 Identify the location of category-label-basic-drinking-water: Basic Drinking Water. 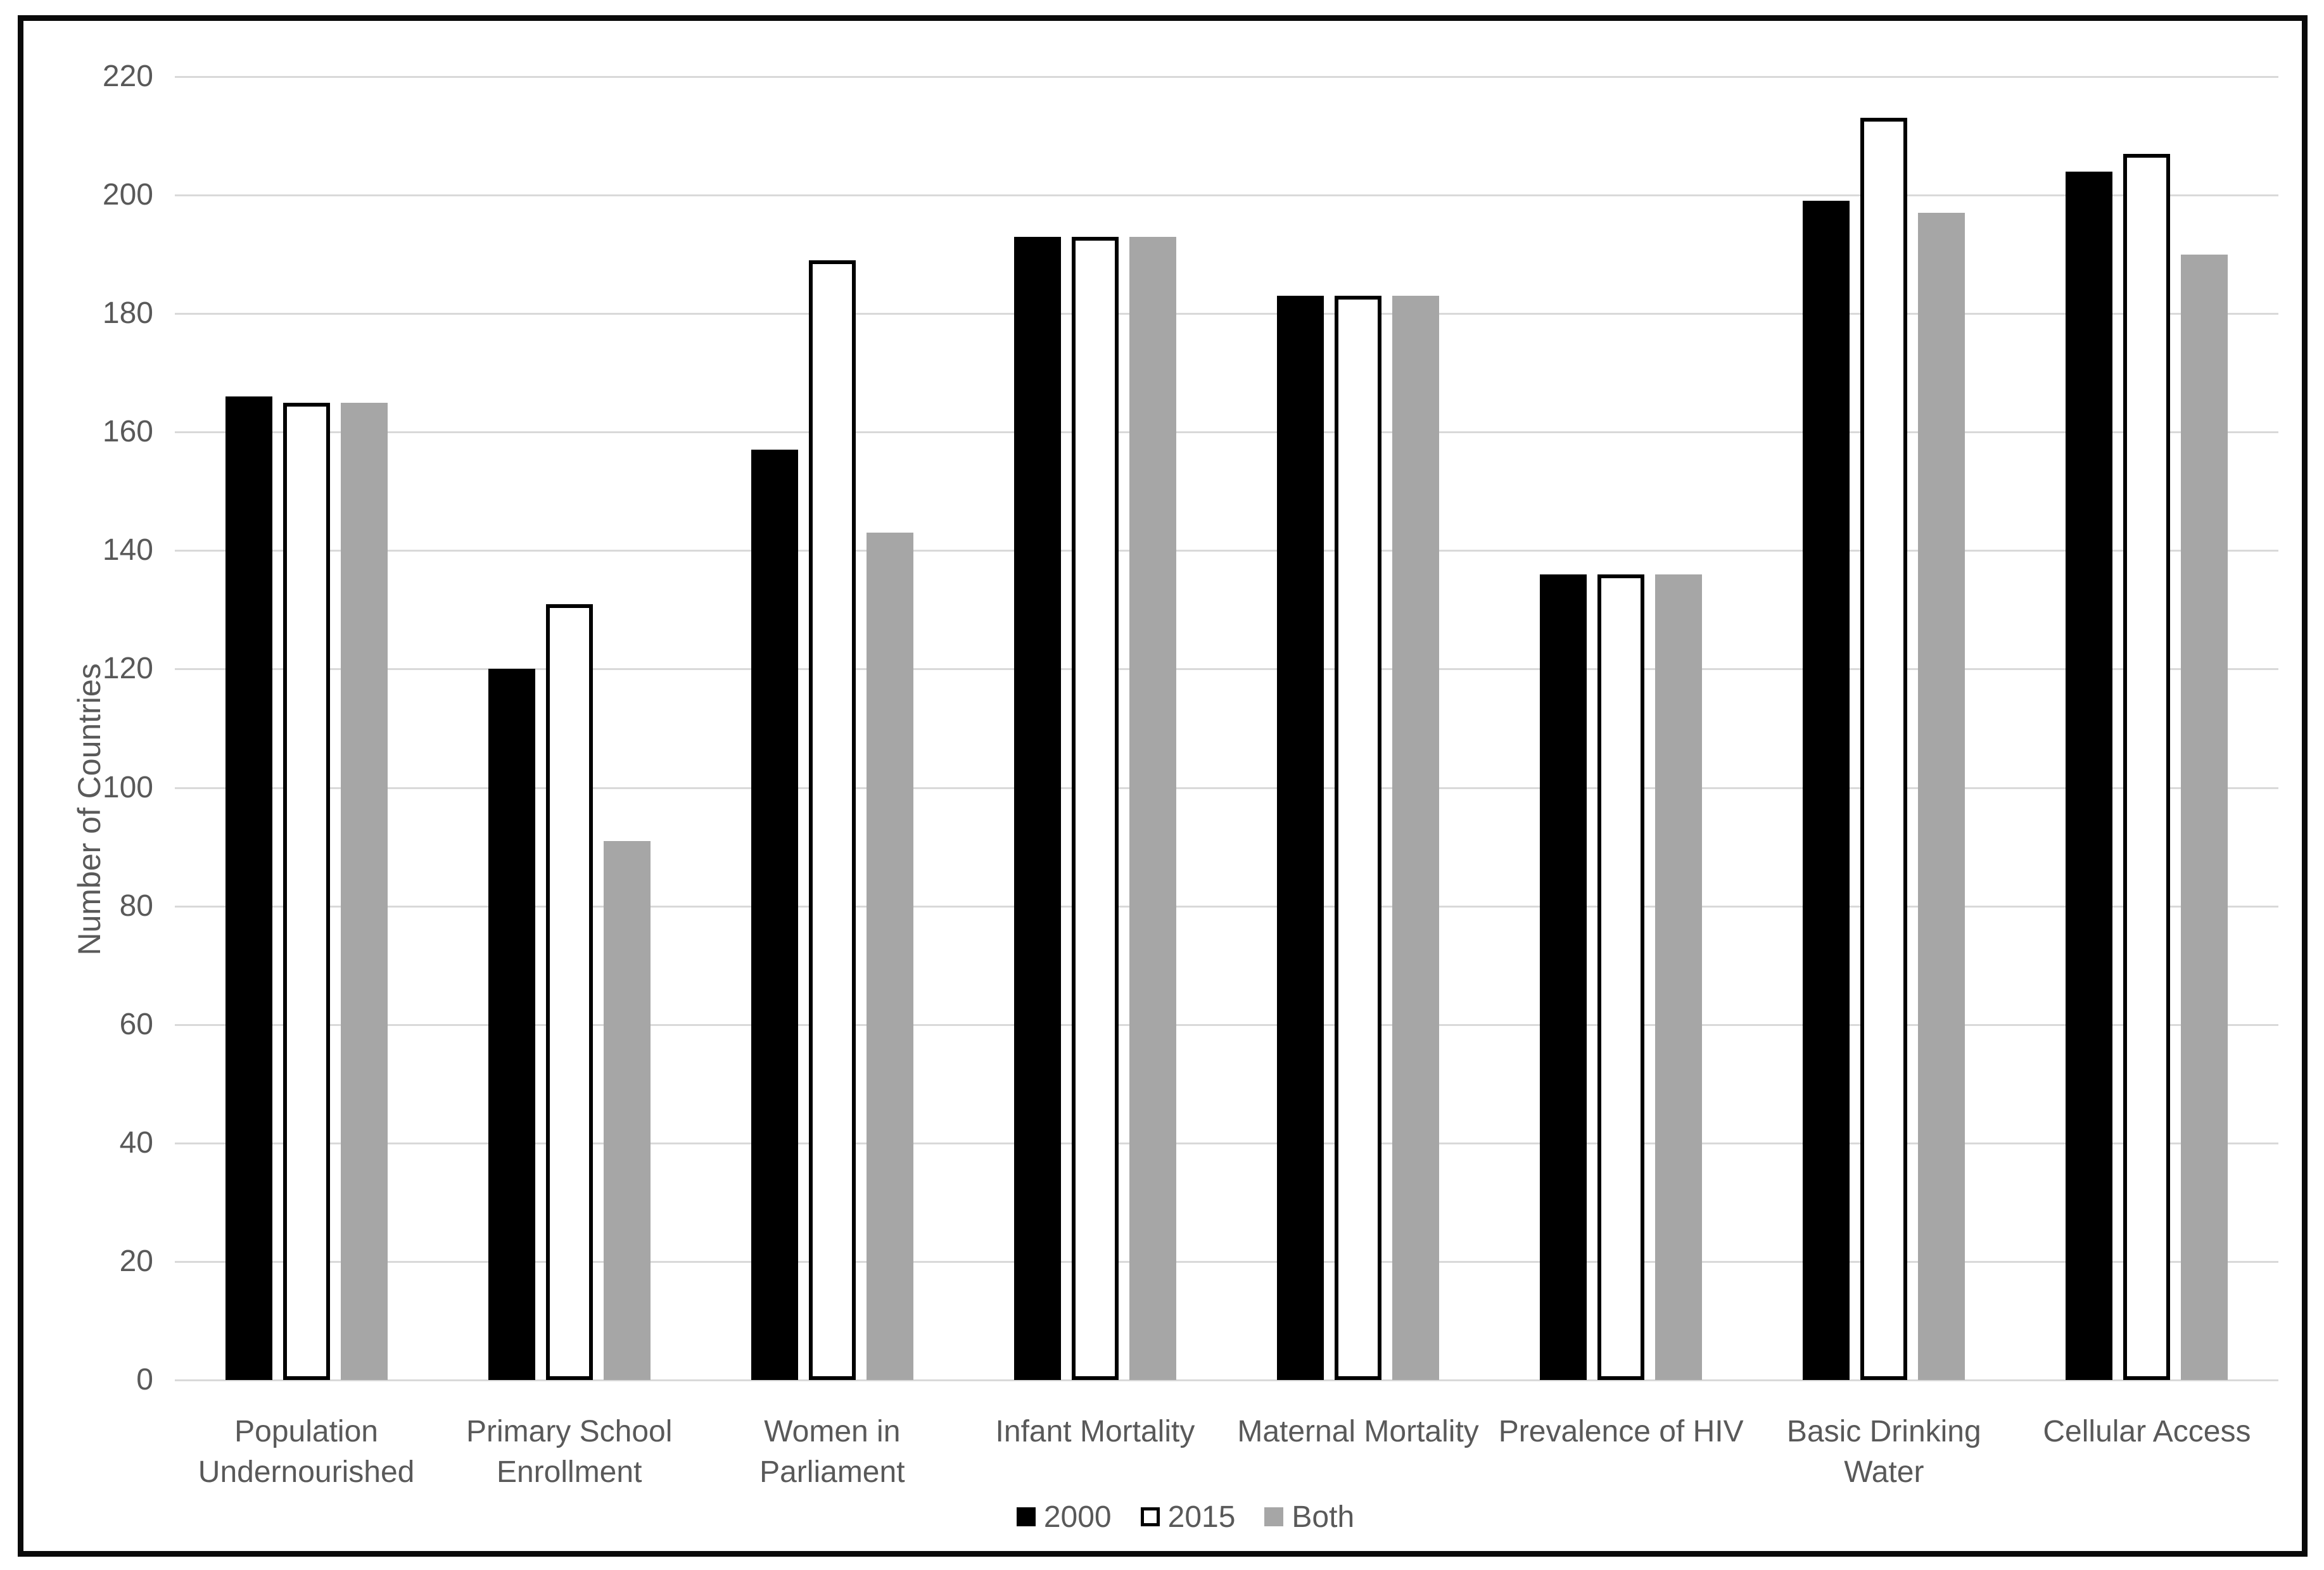
(1884, 1452).